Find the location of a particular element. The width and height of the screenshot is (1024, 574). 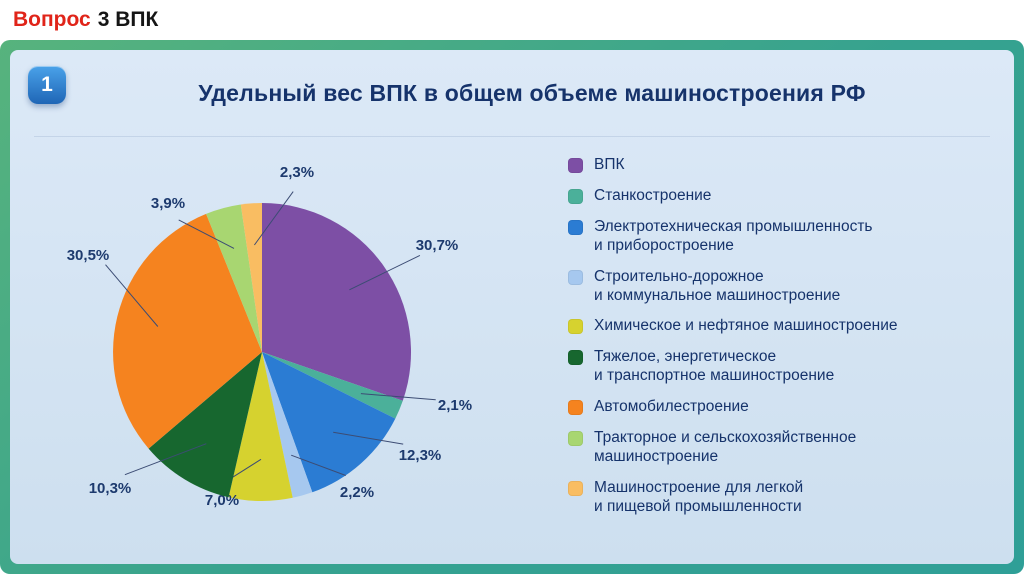

pie-percent-label: 30,7% is located at coordinates (437, 245).